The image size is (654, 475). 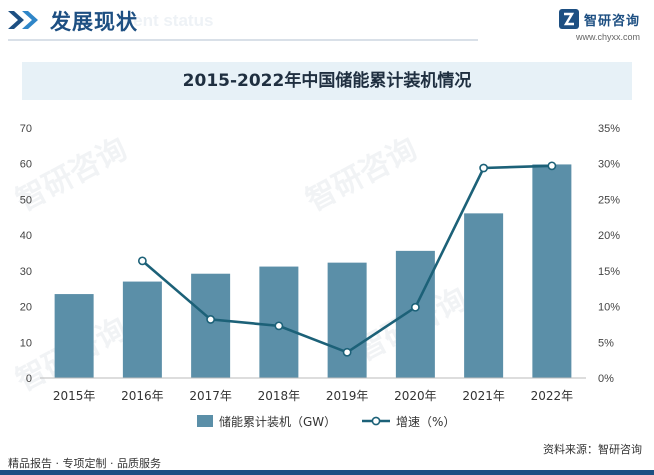 I want to click on legend-bar-label: 储能累计装机（GW）, so click(x=277, y=421).